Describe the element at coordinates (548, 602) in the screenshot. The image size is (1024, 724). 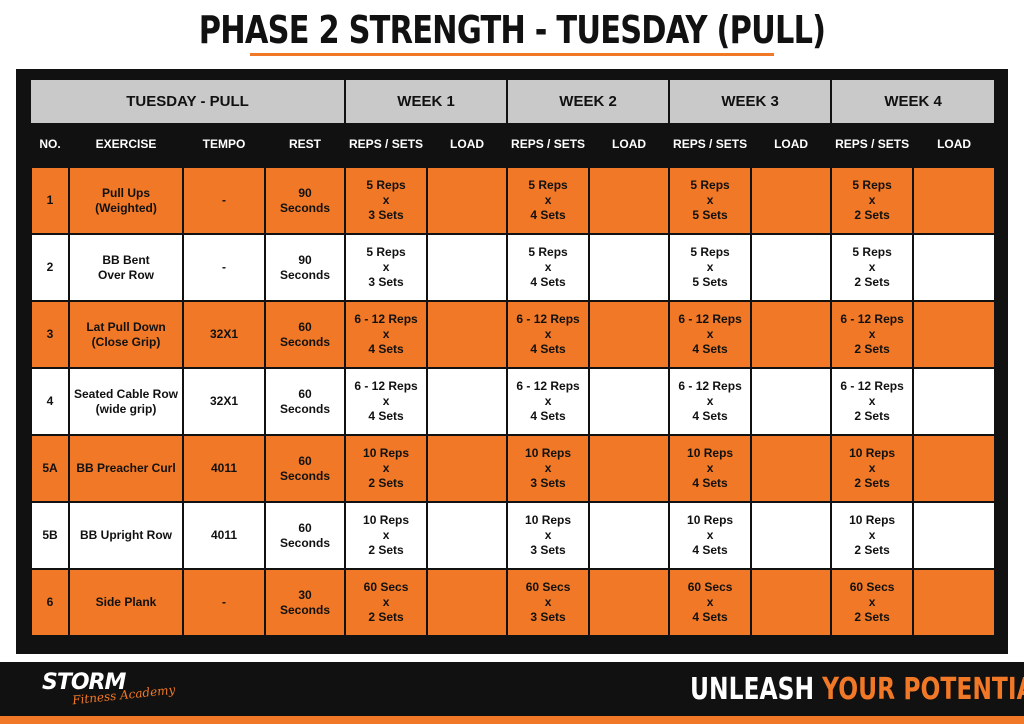
I see `reps-sets-cell: 60 Secs x 3 Sets` at that location.